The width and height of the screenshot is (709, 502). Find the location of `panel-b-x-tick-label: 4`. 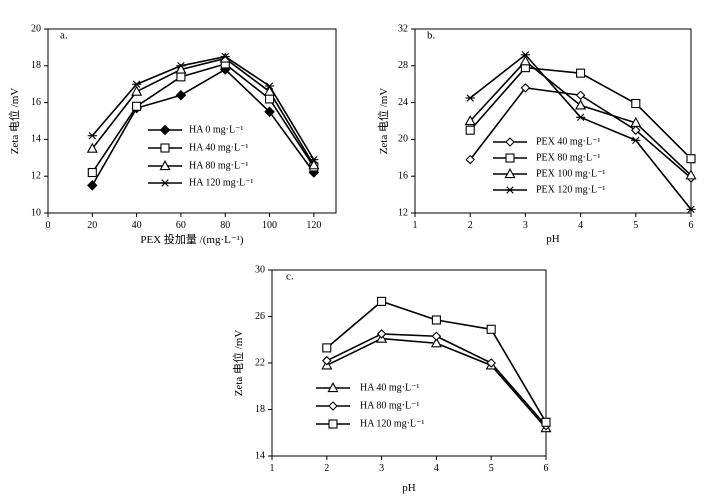

panel-b-x-tick-label: 4 is located at coordinates (580, 225).